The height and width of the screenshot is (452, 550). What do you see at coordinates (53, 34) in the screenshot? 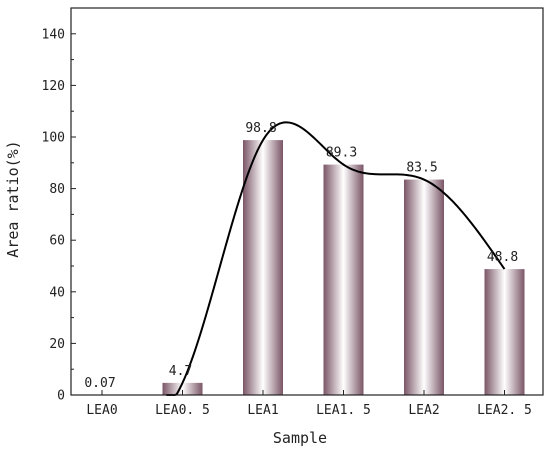
I see `y-tick-label: 140` at bounding box center [53, 34].